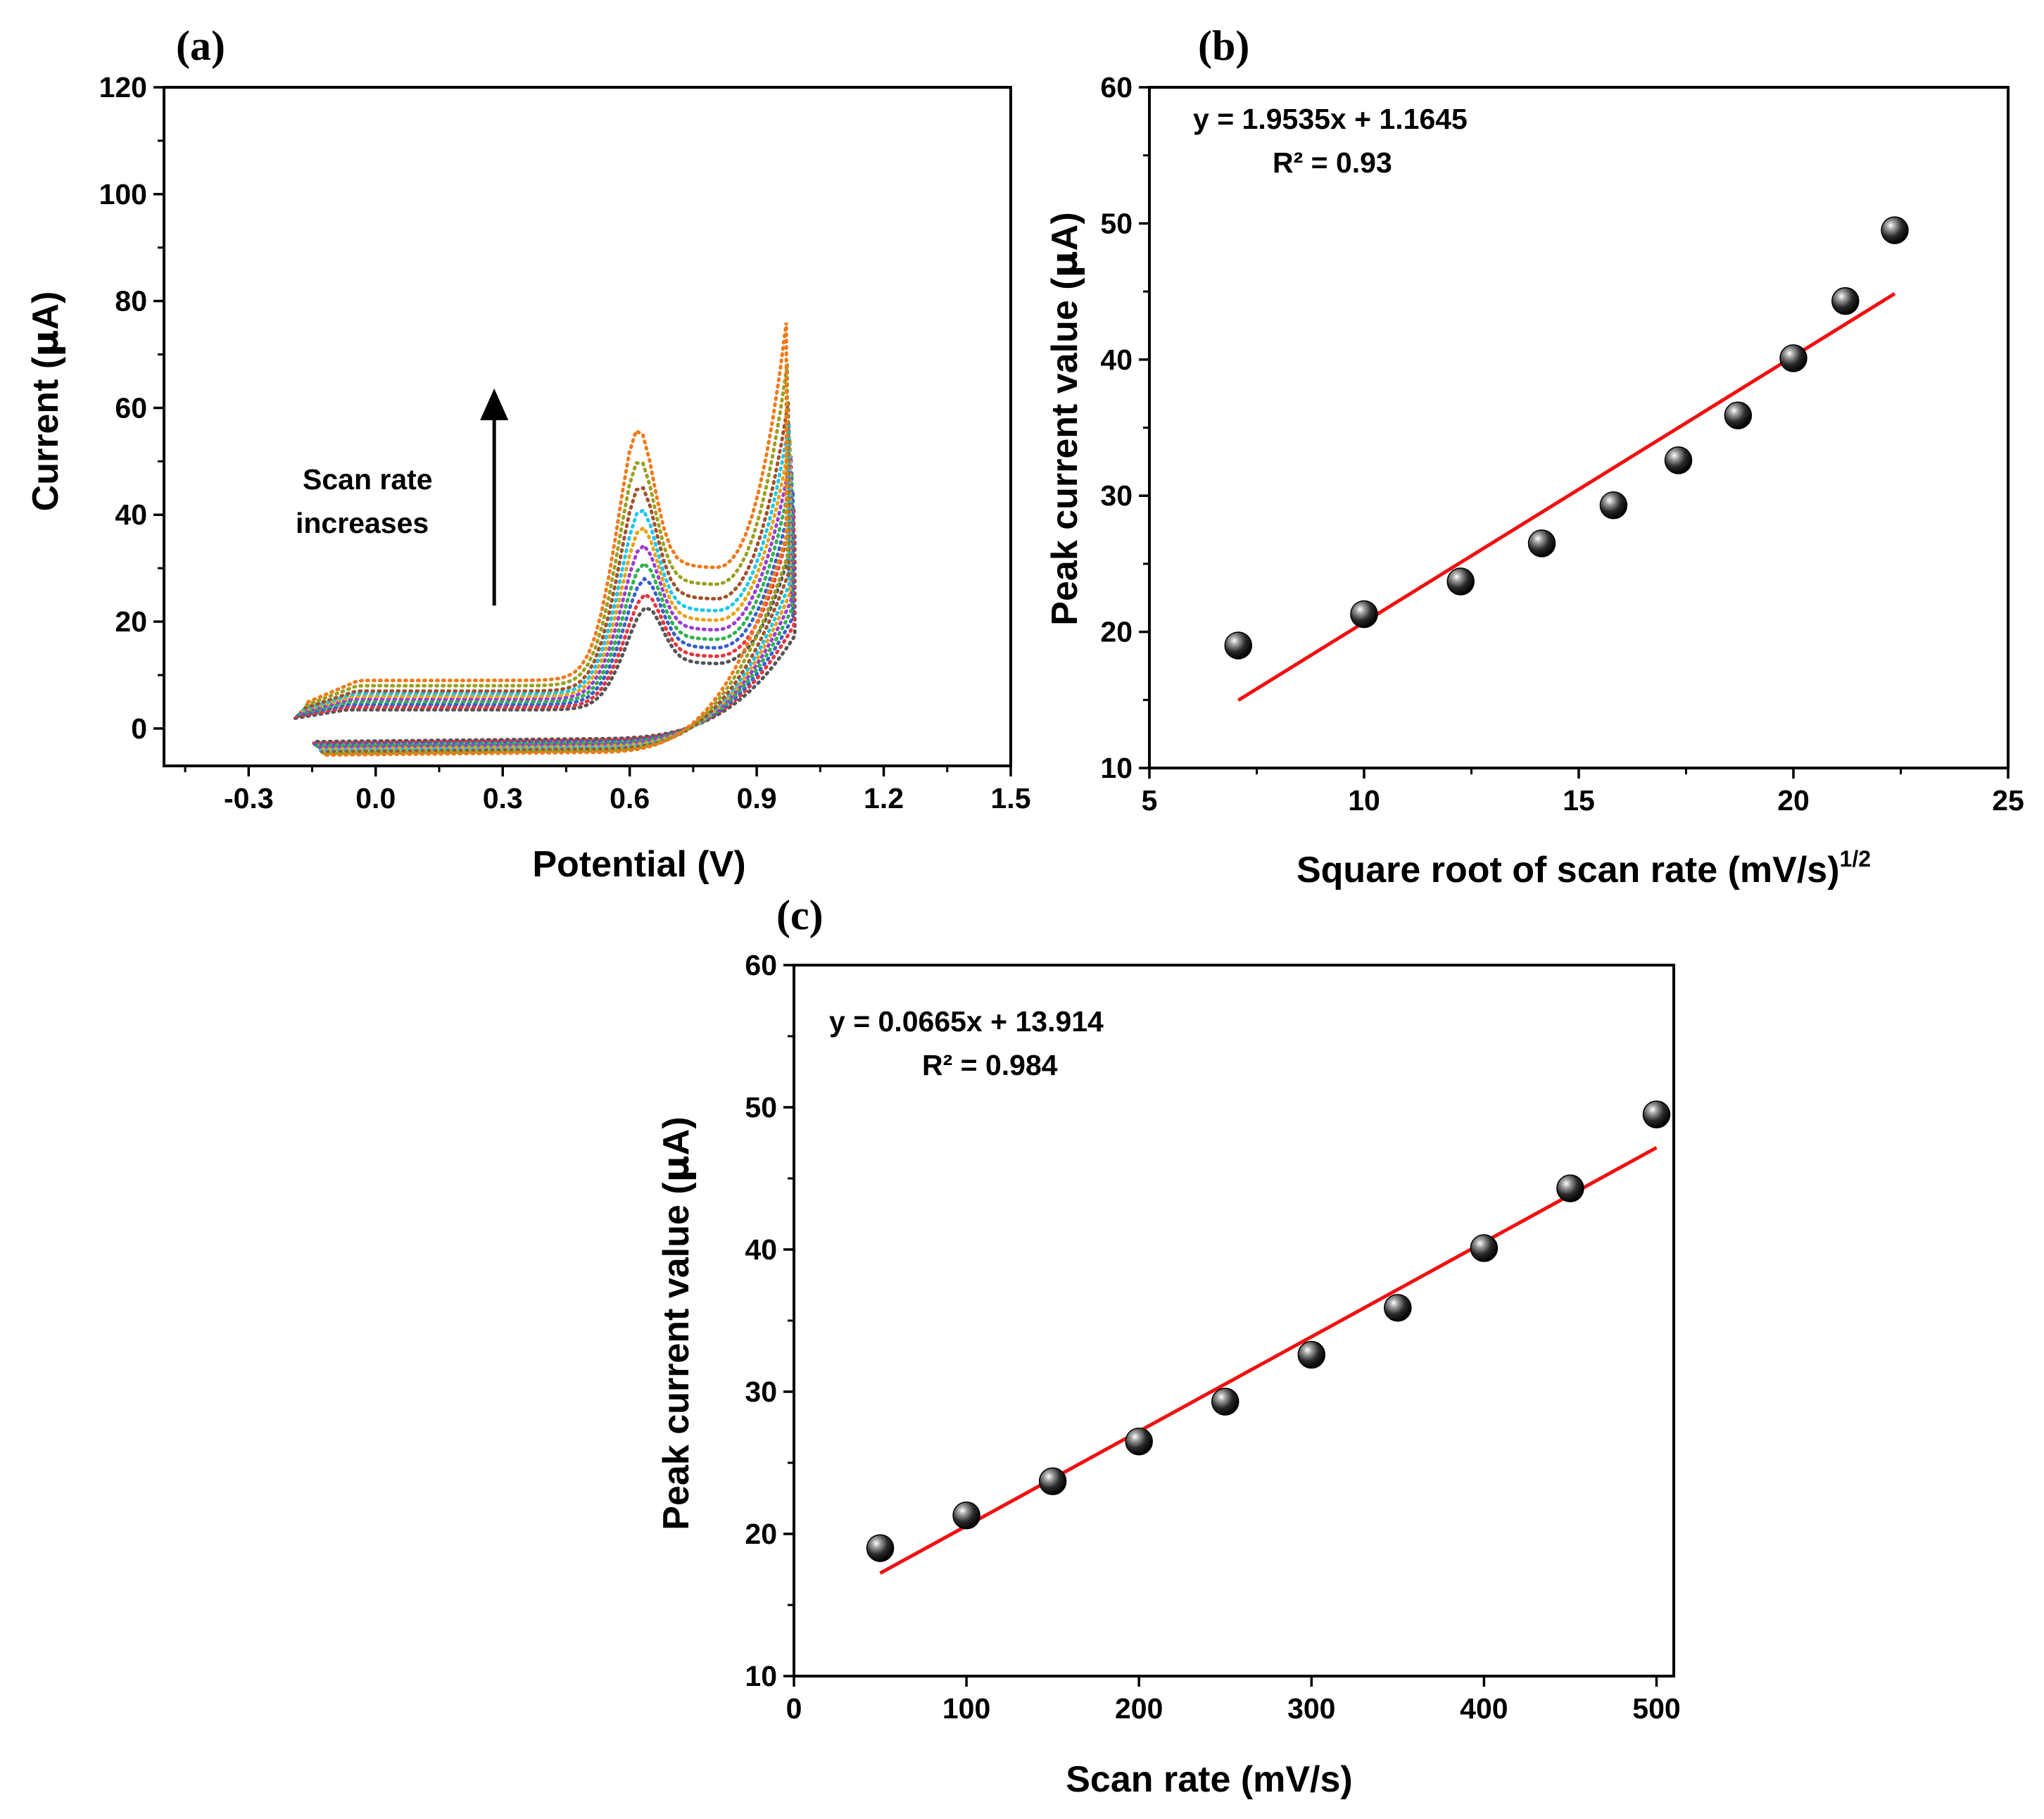 The image size is (2044, 1819). What do you see at coordinates (123, 194) in the screenshot?
I see `panel-a-ytick-label: 100` at bounding box center [123, 194].